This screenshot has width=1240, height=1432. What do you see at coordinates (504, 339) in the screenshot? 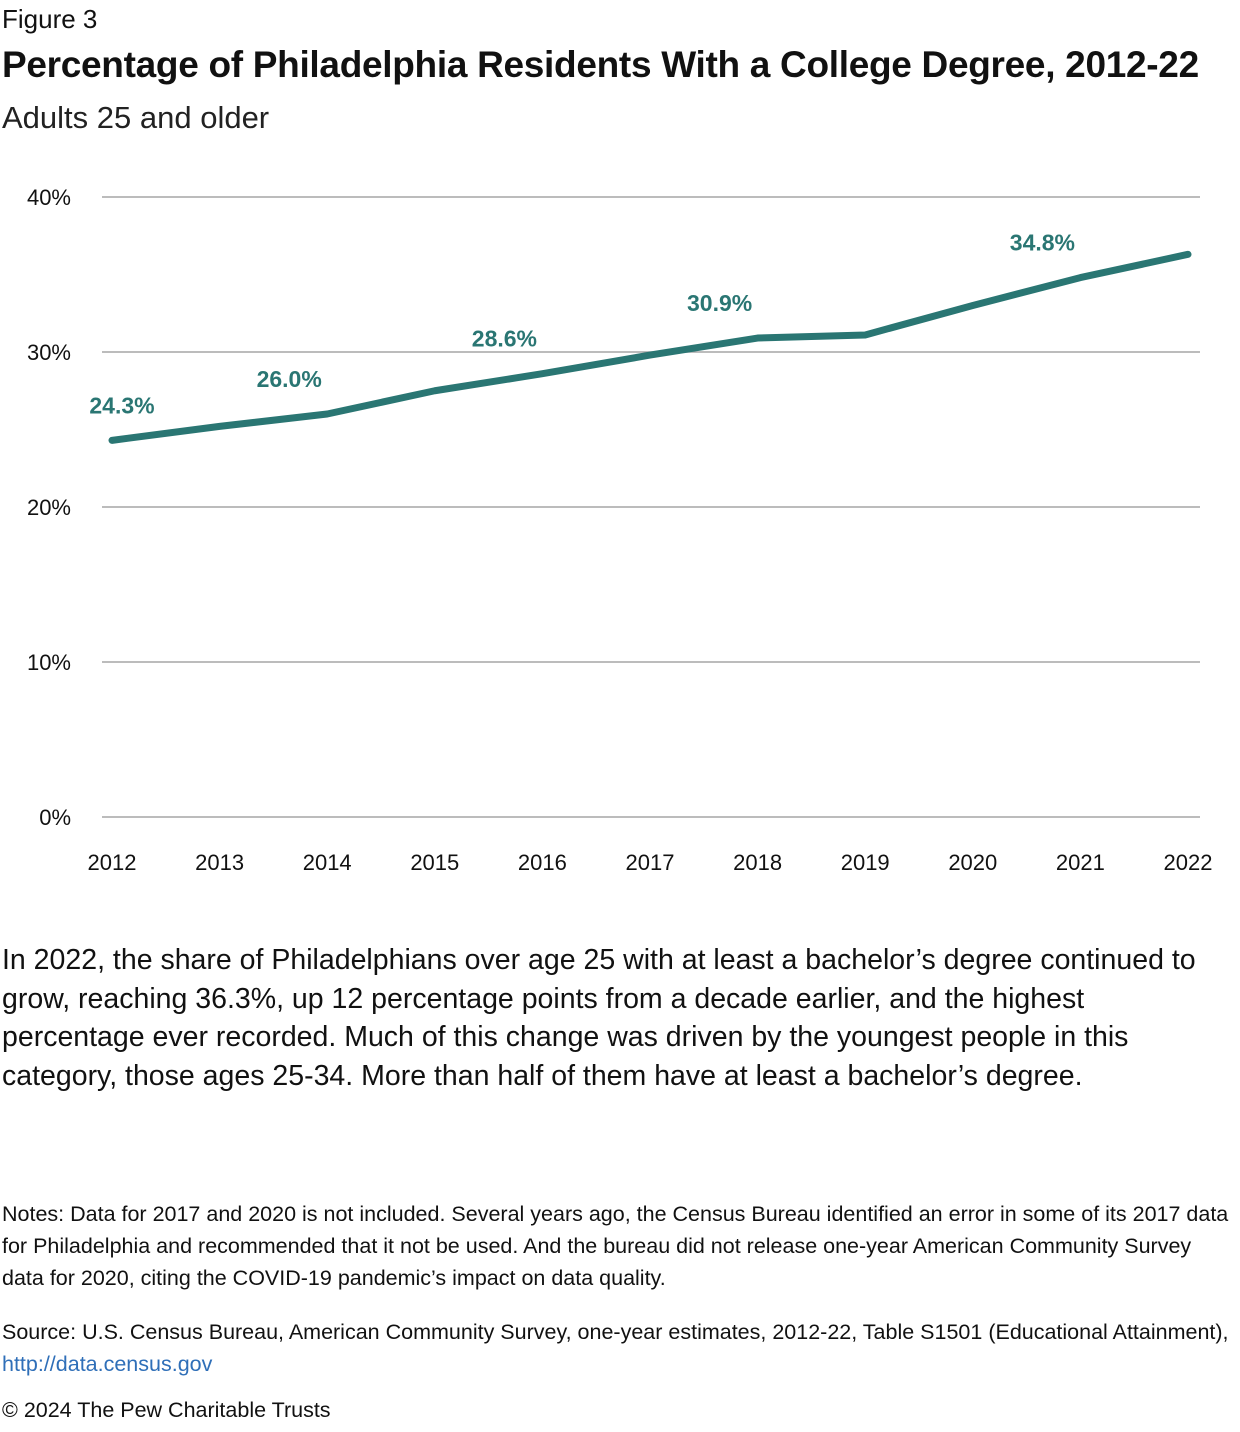
I see `data-label: 28.6%` at bounding box center [504, 339].